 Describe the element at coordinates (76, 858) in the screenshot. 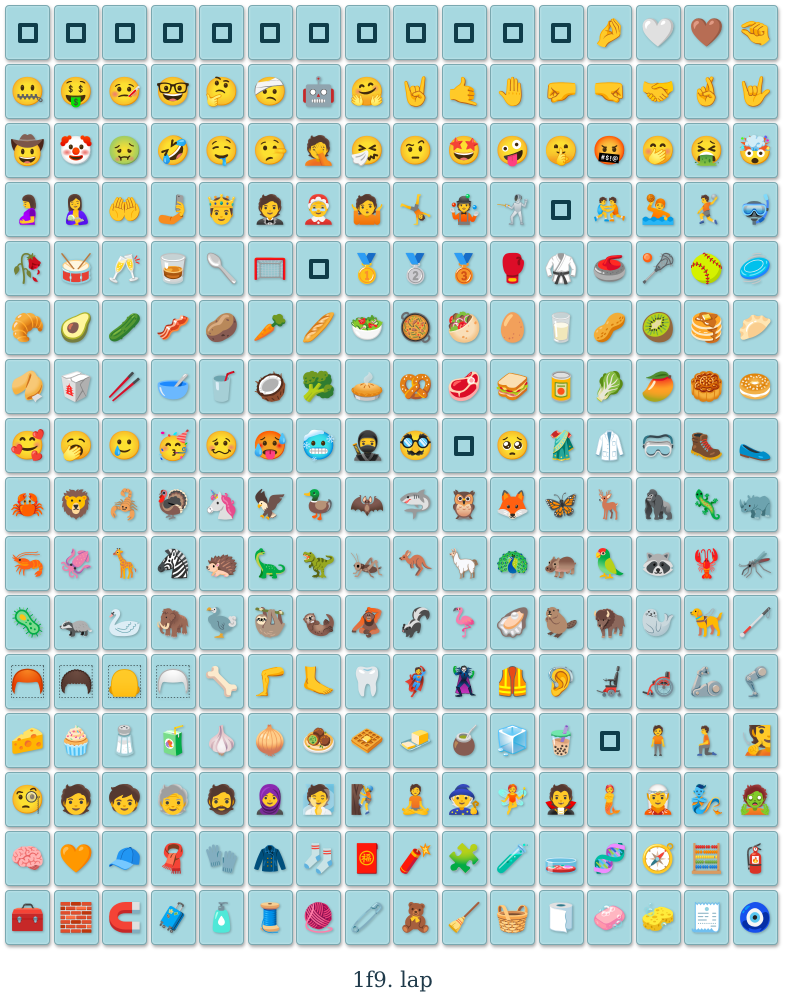

I see `emoji-tile: 🧡` at that location.